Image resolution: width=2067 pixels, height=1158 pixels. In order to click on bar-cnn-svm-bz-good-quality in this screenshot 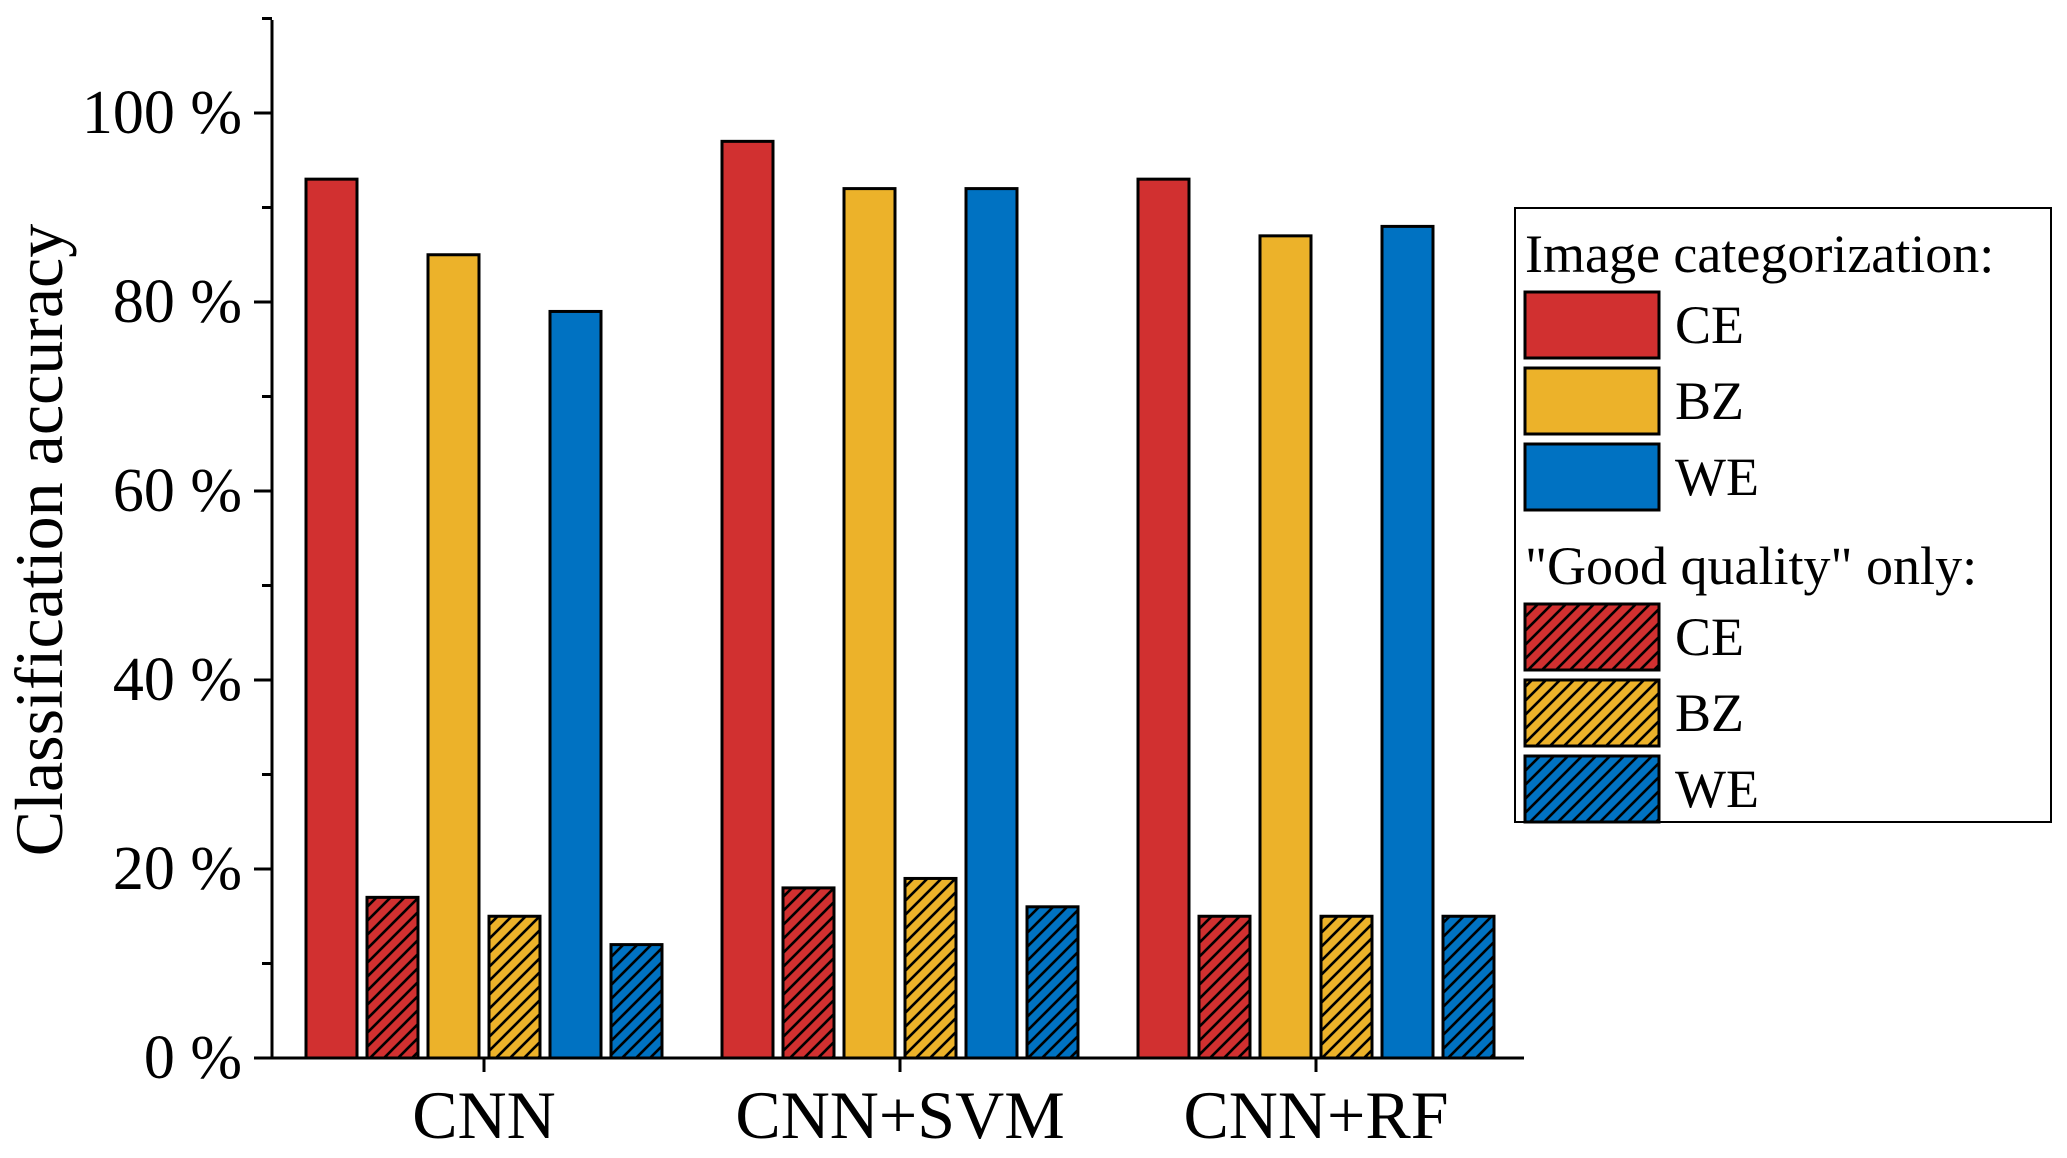, I will do `click(930, 968)`.